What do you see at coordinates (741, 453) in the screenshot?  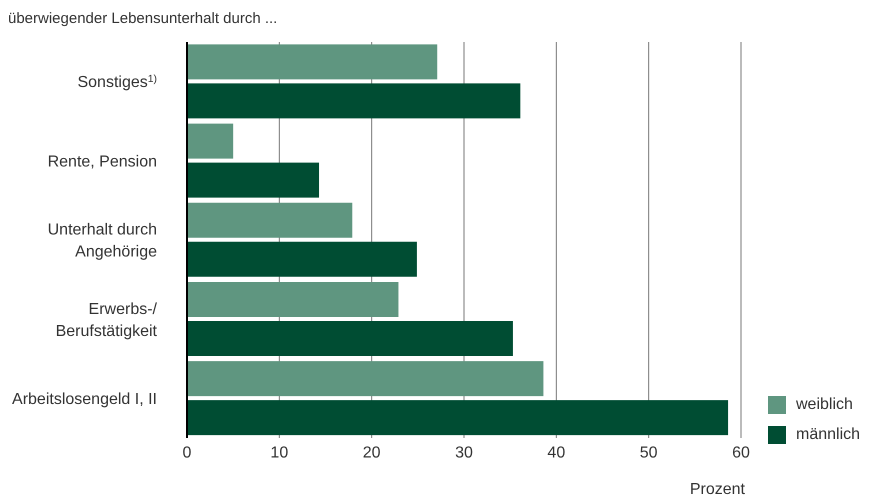 I see `x-tick-label: 60` at bounding box center [741, 453].